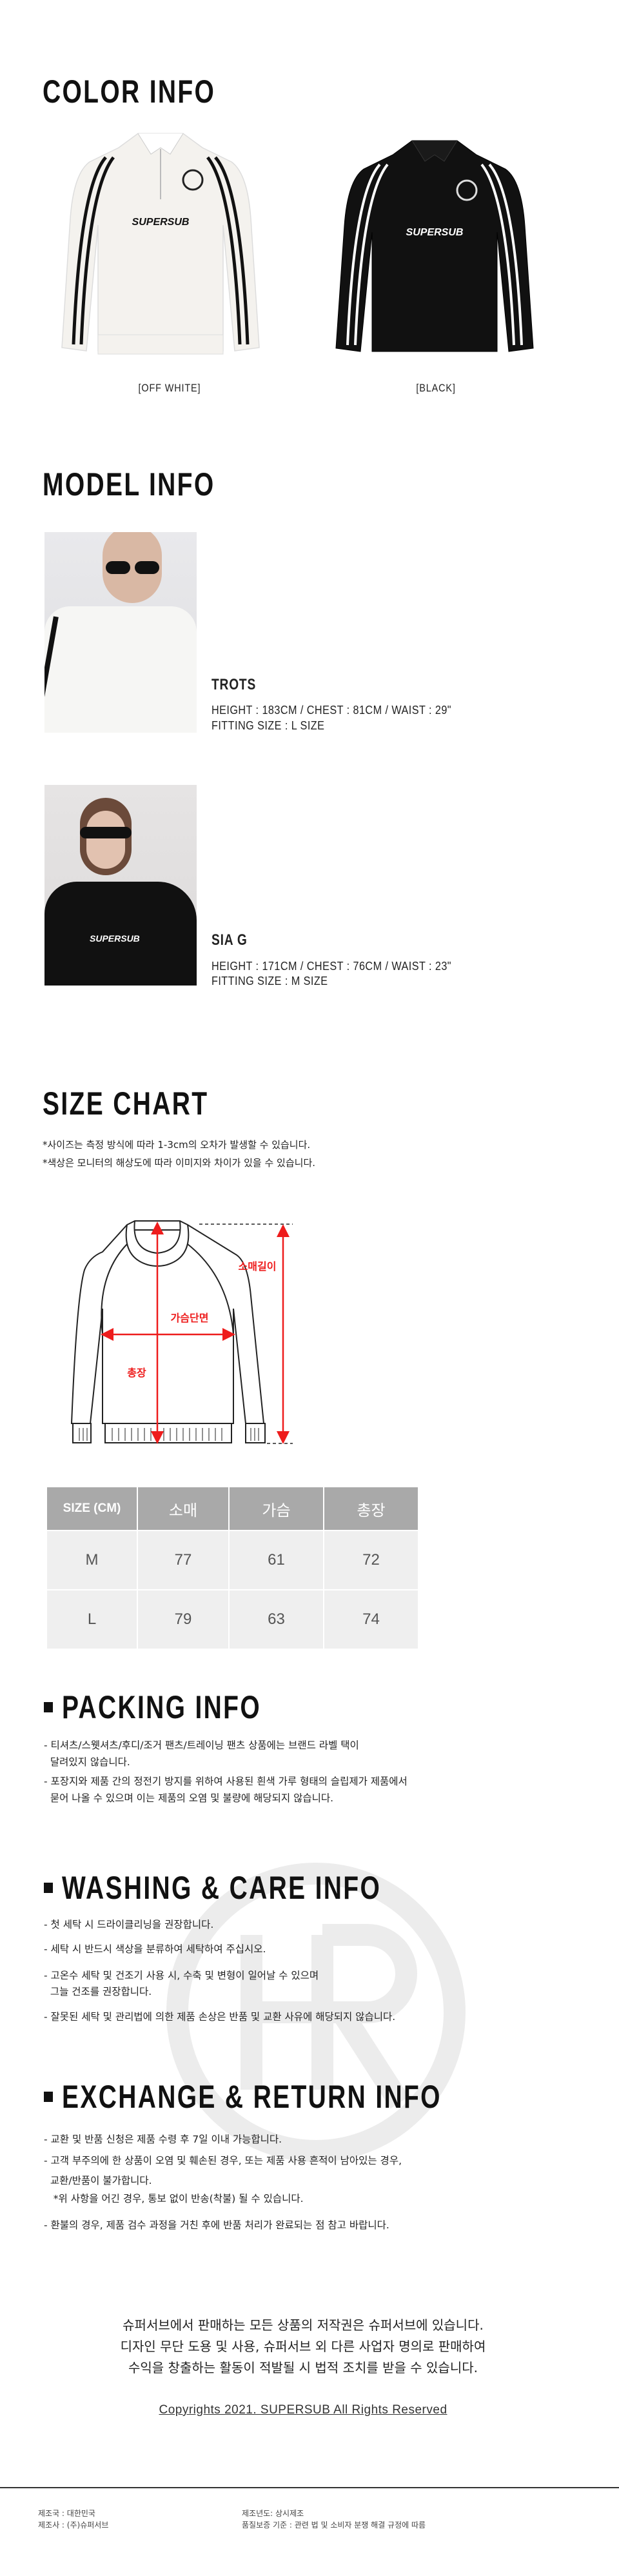 The height and width of the screenshot is (2576, 619). What do you see at coordinates (92, 1508) in the screenshot?
I see `header-cell: SIZE (CM)` at bounding box center [92, 1508].